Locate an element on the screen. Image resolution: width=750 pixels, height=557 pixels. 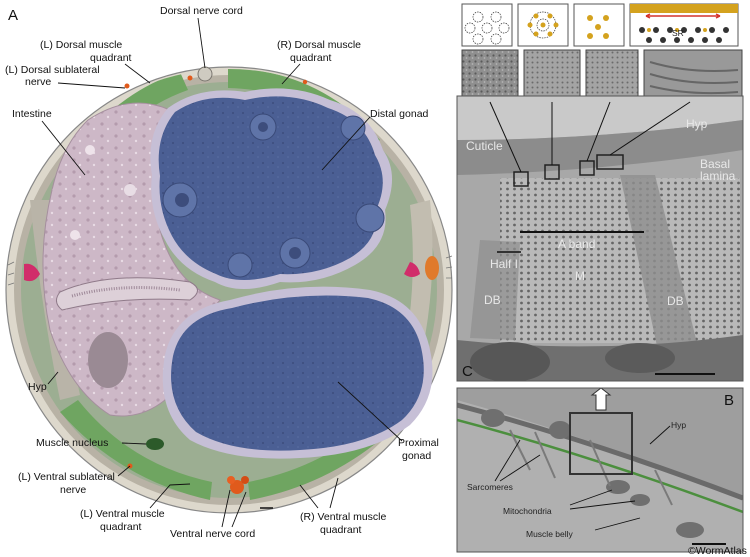
label-dorsal-nerve-cord: Dorsal nerve cord is located at coordinates (201, 11).